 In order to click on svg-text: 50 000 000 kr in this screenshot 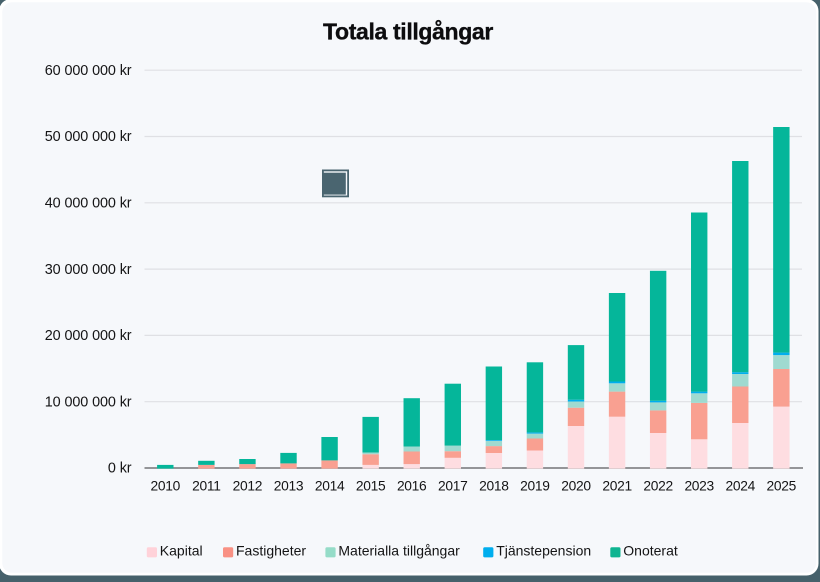, I will do `click(88, 137)`.